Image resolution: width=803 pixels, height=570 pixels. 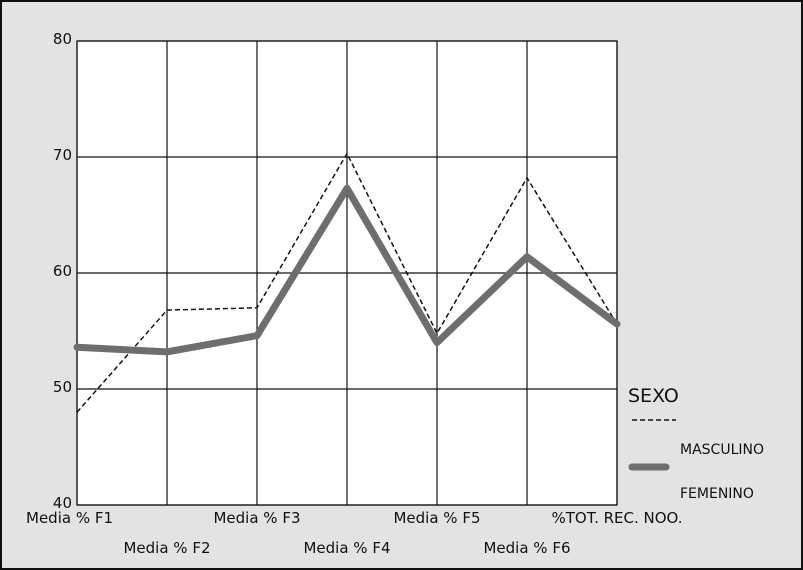 What do you see at coordinates (346, 548) in the screenshot?
I see `x-tick-label: Media % F4` at bounding box center [346, 548].